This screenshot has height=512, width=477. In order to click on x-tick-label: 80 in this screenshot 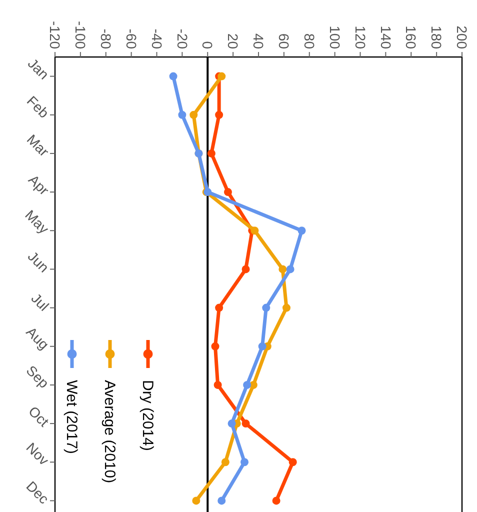, I will do `click(309, 41)`.